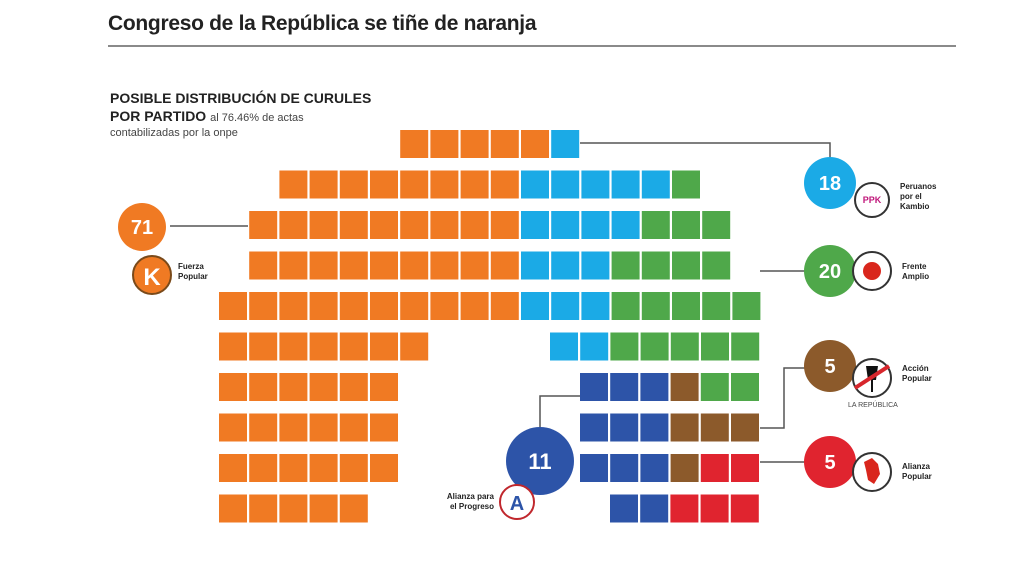 Image resolution: width=1024 pixels, height=576 pixels. What do you see at coordinates (152, 277) in the screenshot?
I see `fuerza-popular-logo-letter: K` at bounding box center [152, 277].